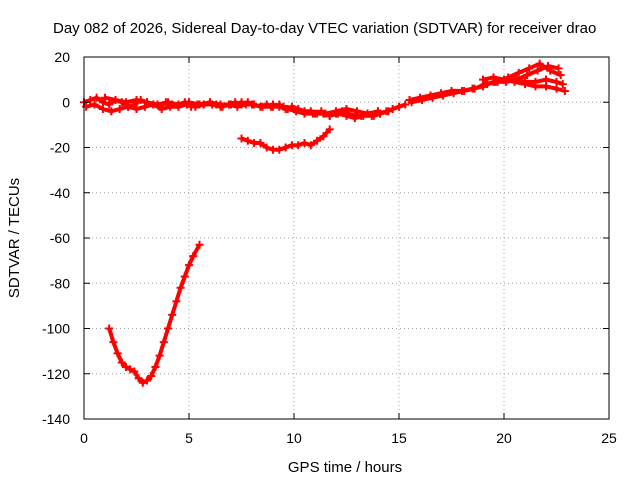 Image resolution: width=640 pixels, height=480 pixels. What do you see at coordinates (504, 438) in the screenshot?
I see `x-tick-label: 20` at bounding box center [504, 438].